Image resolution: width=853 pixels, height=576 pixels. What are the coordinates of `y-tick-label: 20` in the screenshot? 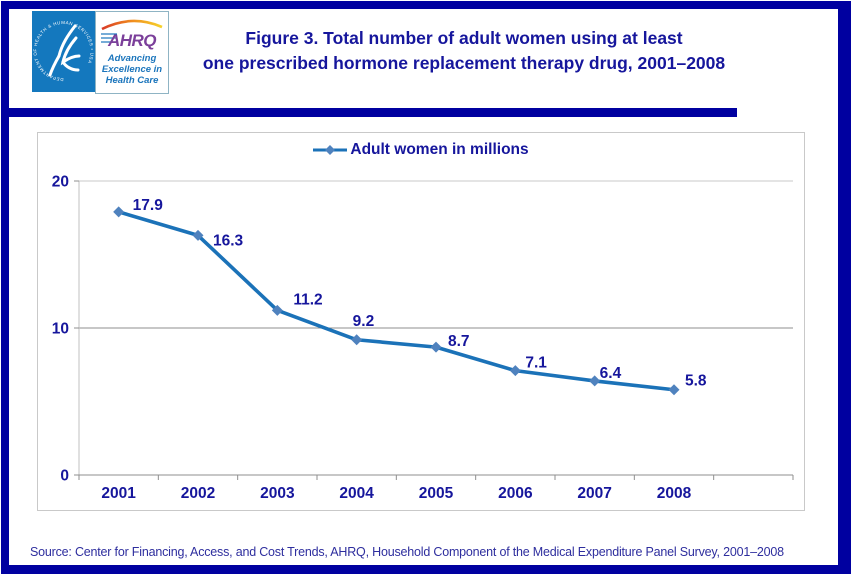 It's located at (60, 182).